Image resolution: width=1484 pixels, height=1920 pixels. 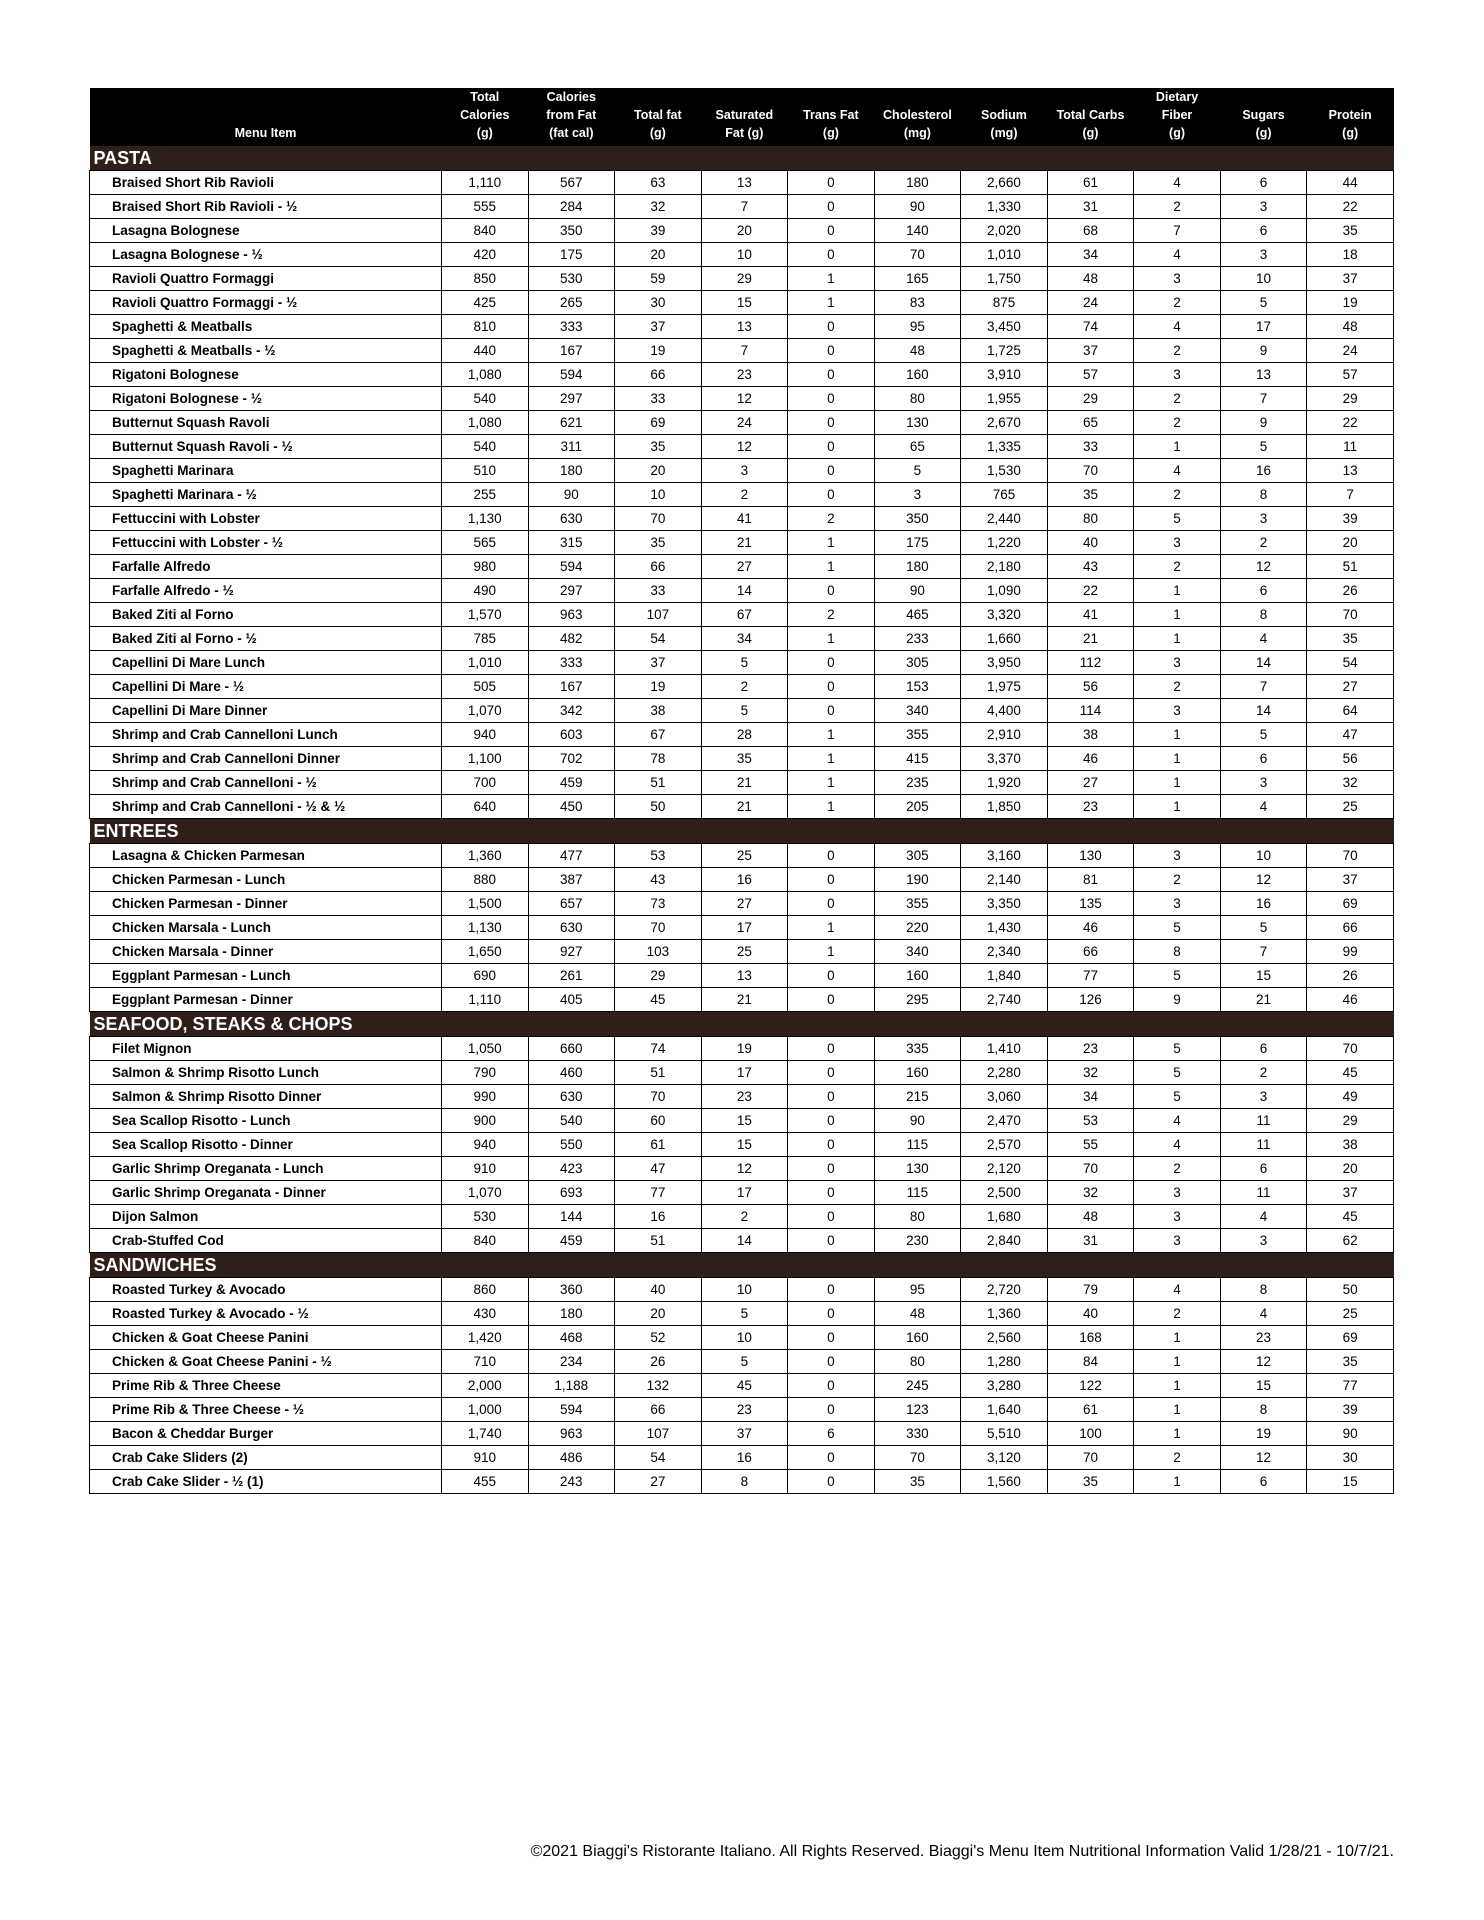 What do you see at coordinates (1004, 1457) in the screenshot?
I see `nutrient-value: 3,120` at bounding box center [1004, 1457].